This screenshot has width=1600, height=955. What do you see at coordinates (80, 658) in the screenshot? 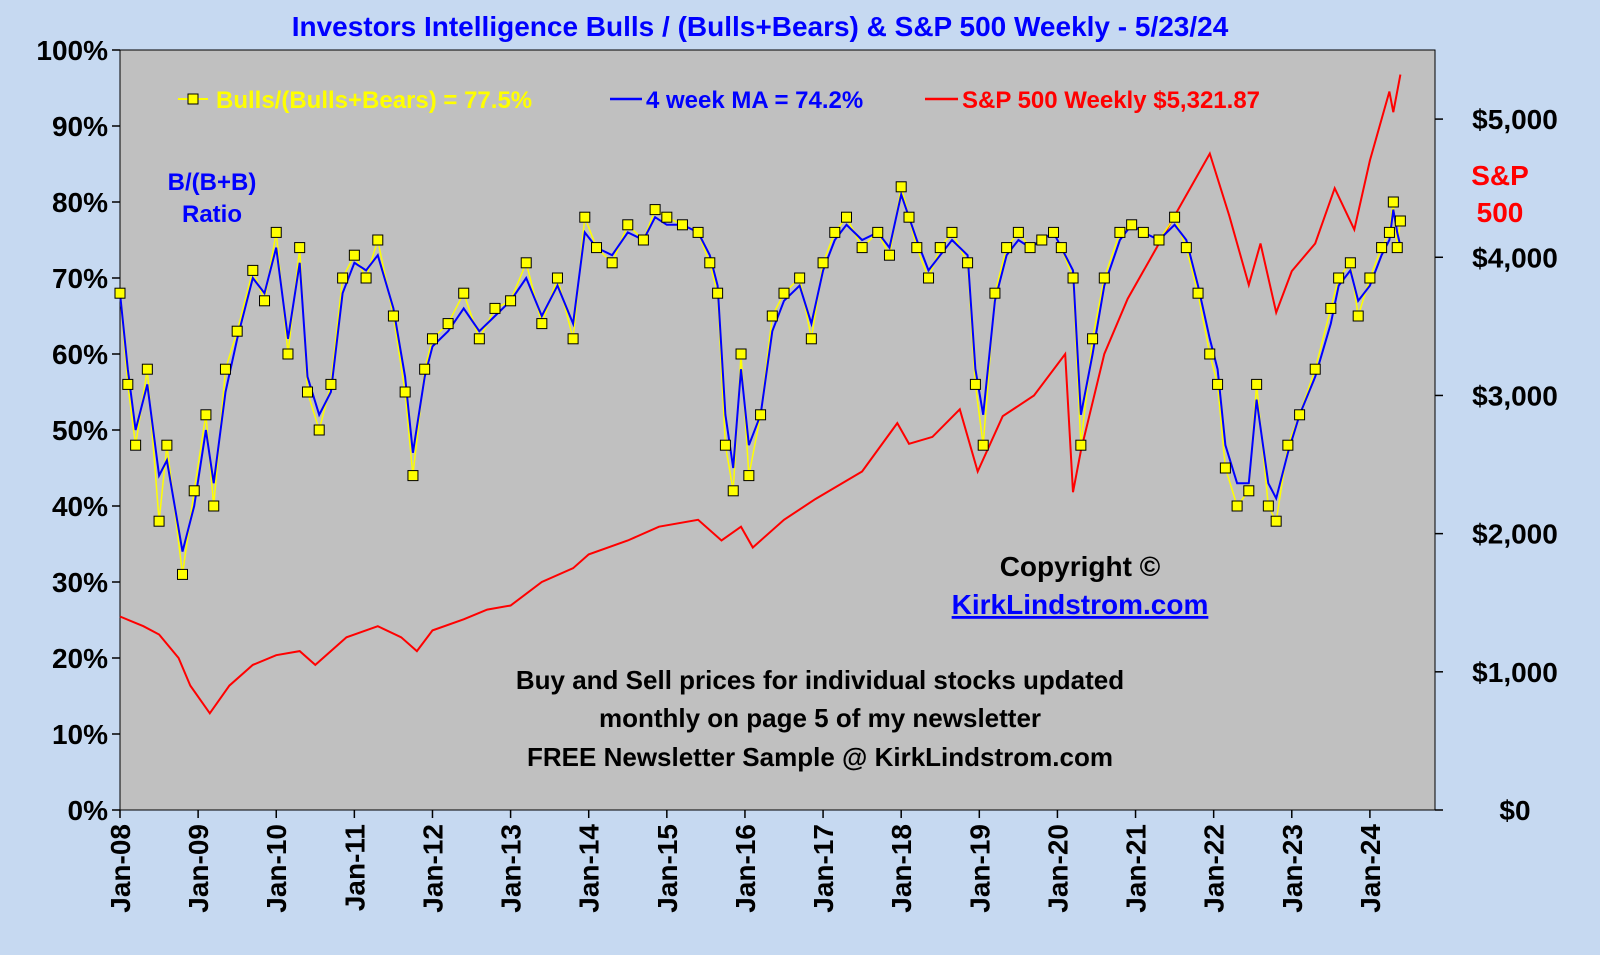
I see `left-axis-tick-label: 20%` at bounding box center [80, 658].